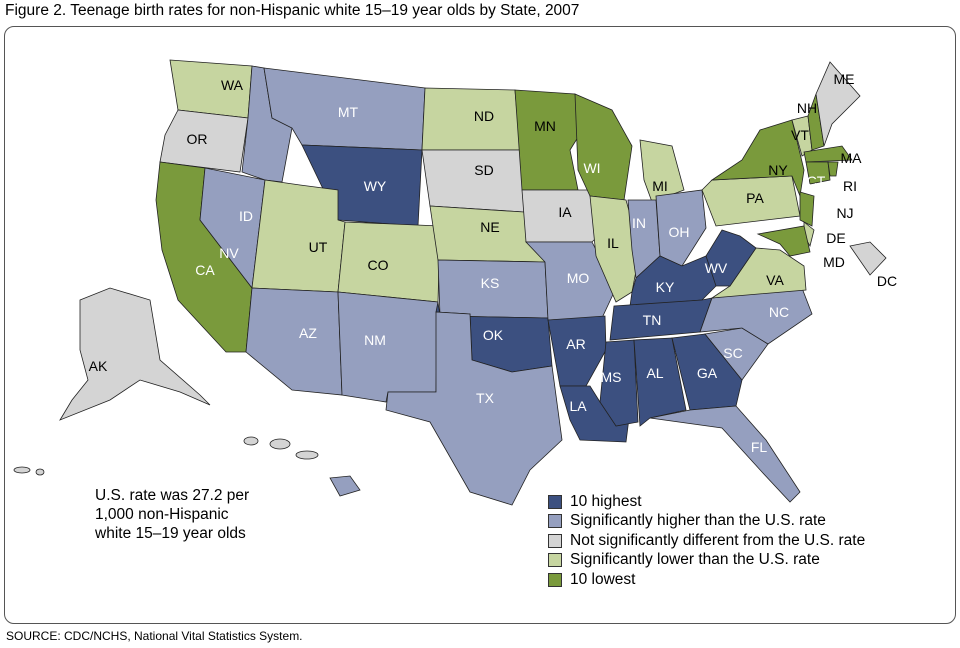  I want to click on state-label-md: MD, so click(834, 262).